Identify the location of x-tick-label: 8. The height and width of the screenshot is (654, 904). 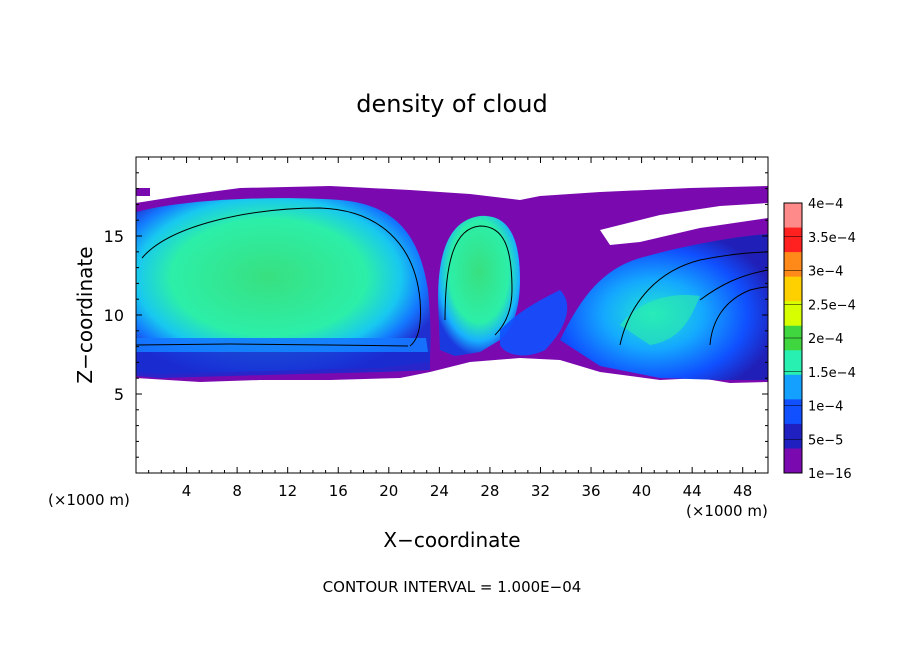
(237, 491).